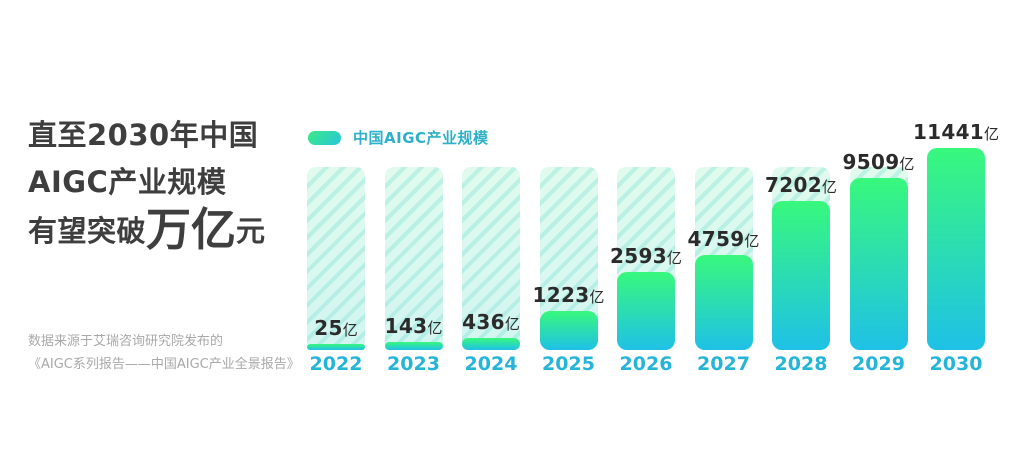 This screenshot has width=1010, height=450. I want to click on legend-swatch-icon, so click(324, 137).